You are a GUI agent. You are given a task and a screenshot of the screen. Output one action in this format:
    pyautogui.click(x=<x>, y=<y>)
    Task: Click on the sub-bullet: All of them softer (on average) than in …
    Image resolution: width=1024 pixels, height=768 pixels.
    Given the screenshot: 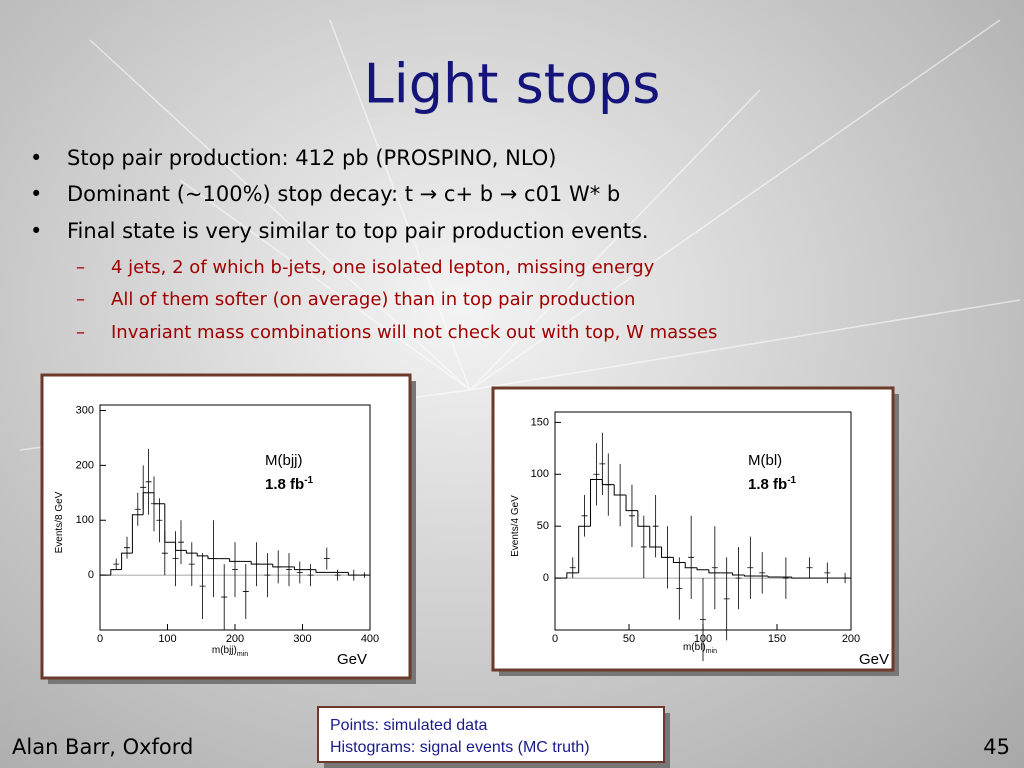 What is the action you would take?
    pyautogui.click(x=373, y=299)
    